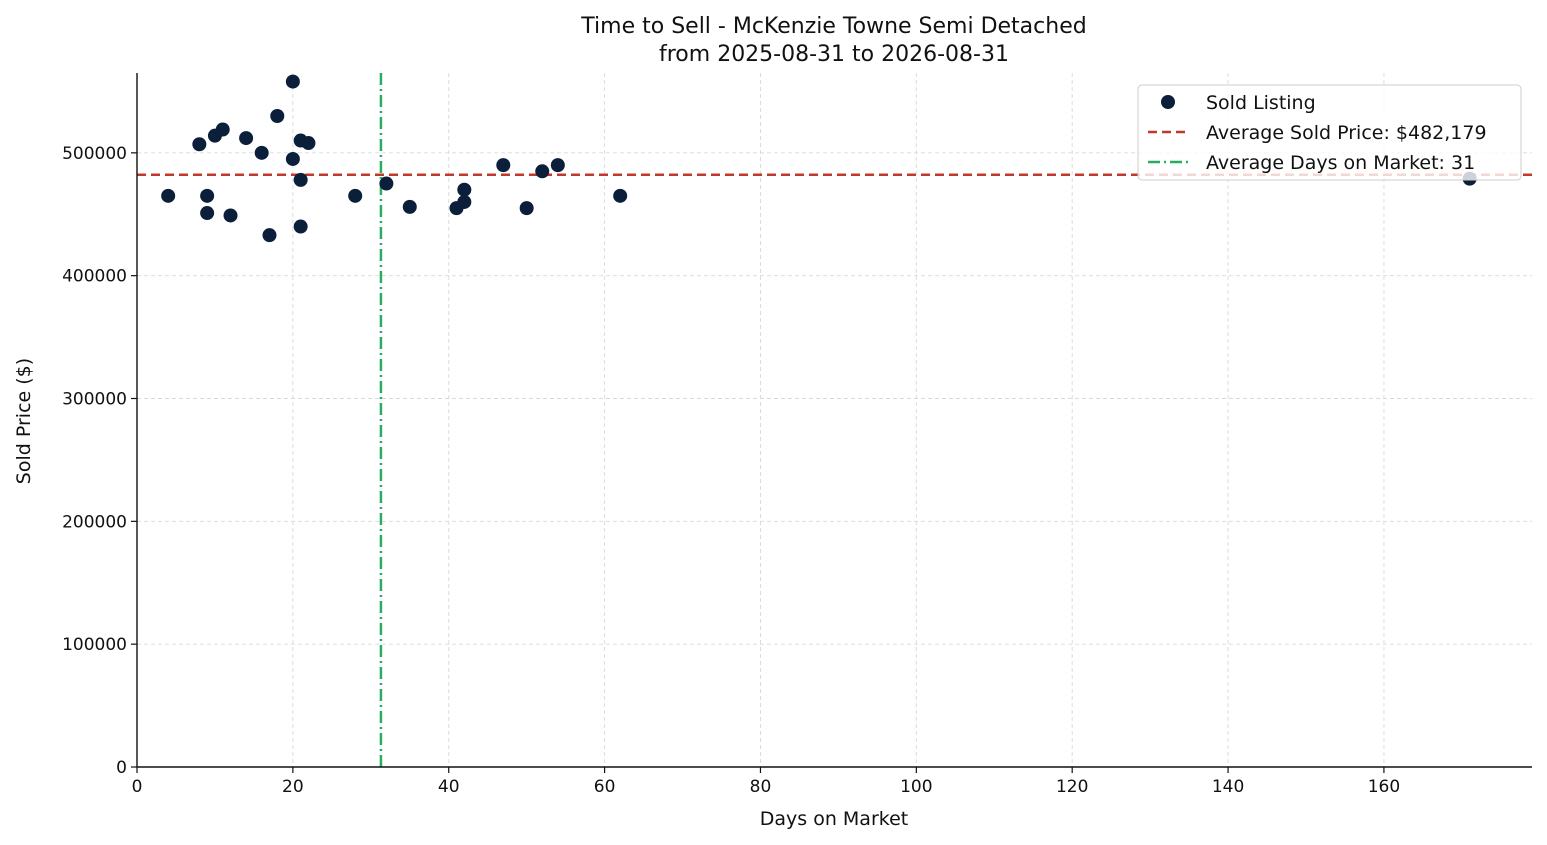  I want to click on y-tick-label: 100000, so click(94, 645).